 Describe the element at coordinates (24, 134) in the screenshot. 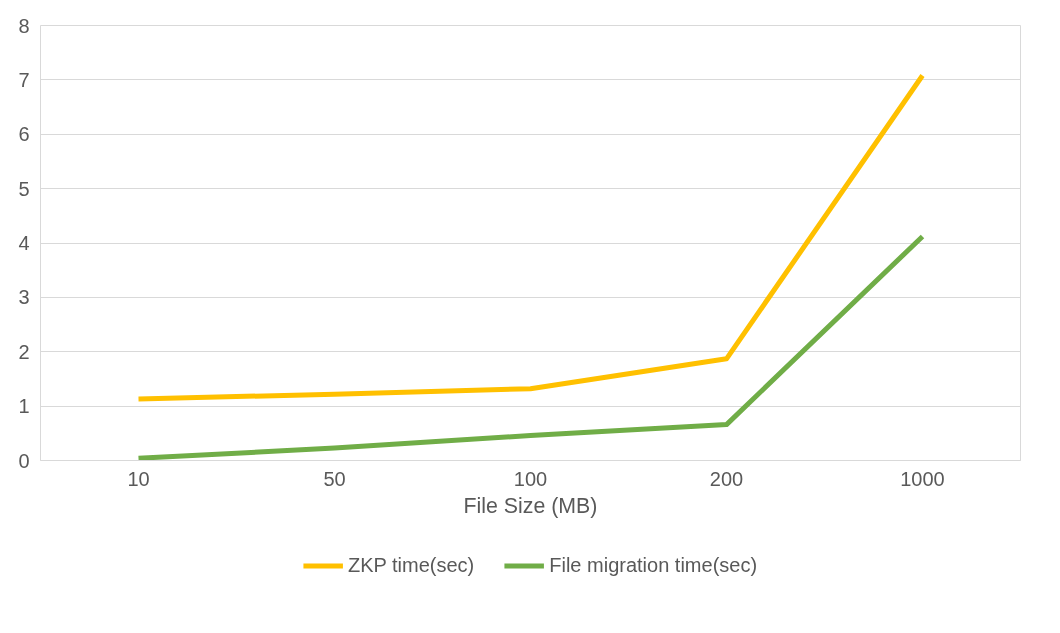

I see `y-tick-label: 6` at that location.